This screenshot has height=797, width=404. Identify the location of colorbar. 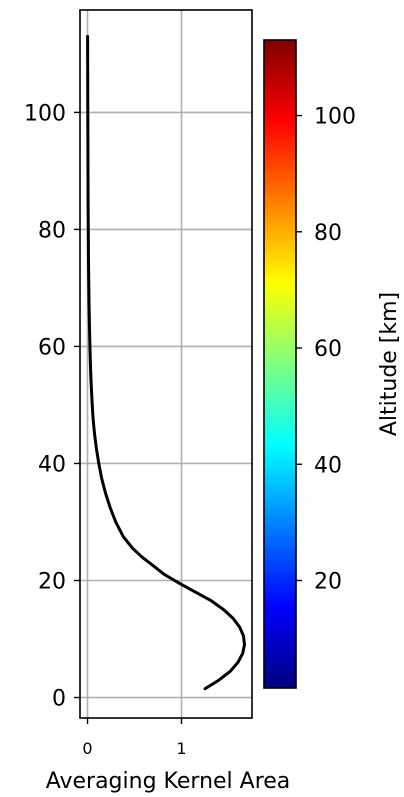
(280, 364).